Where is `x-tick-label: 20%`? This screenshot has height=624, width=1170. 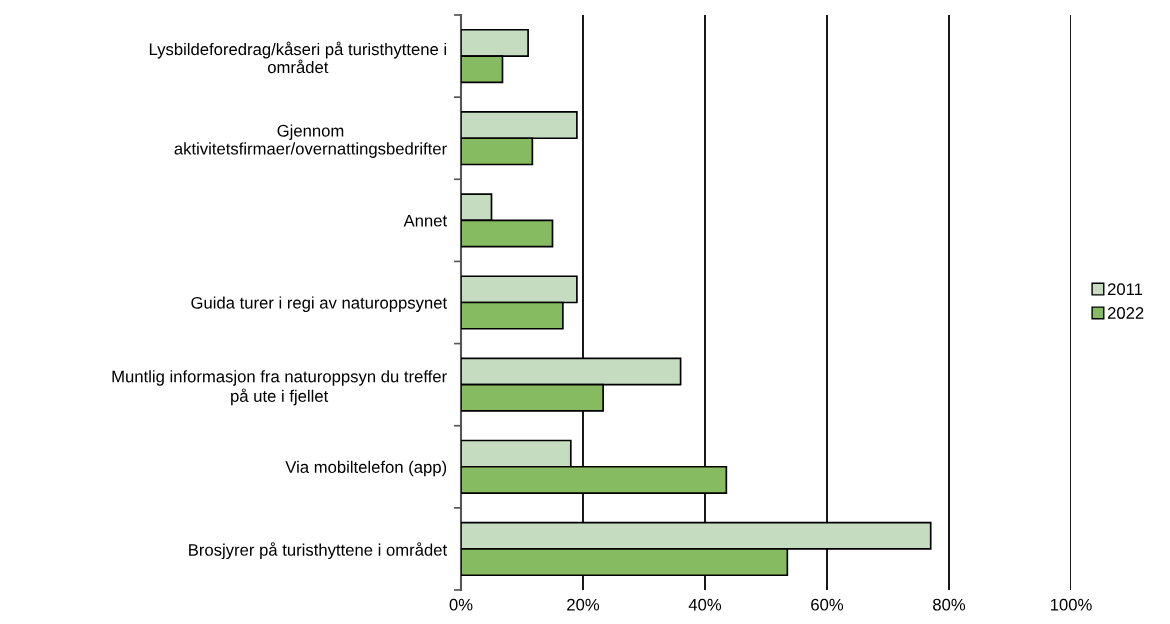 x-tick-label: 20% is located at coordinates (583, 604).